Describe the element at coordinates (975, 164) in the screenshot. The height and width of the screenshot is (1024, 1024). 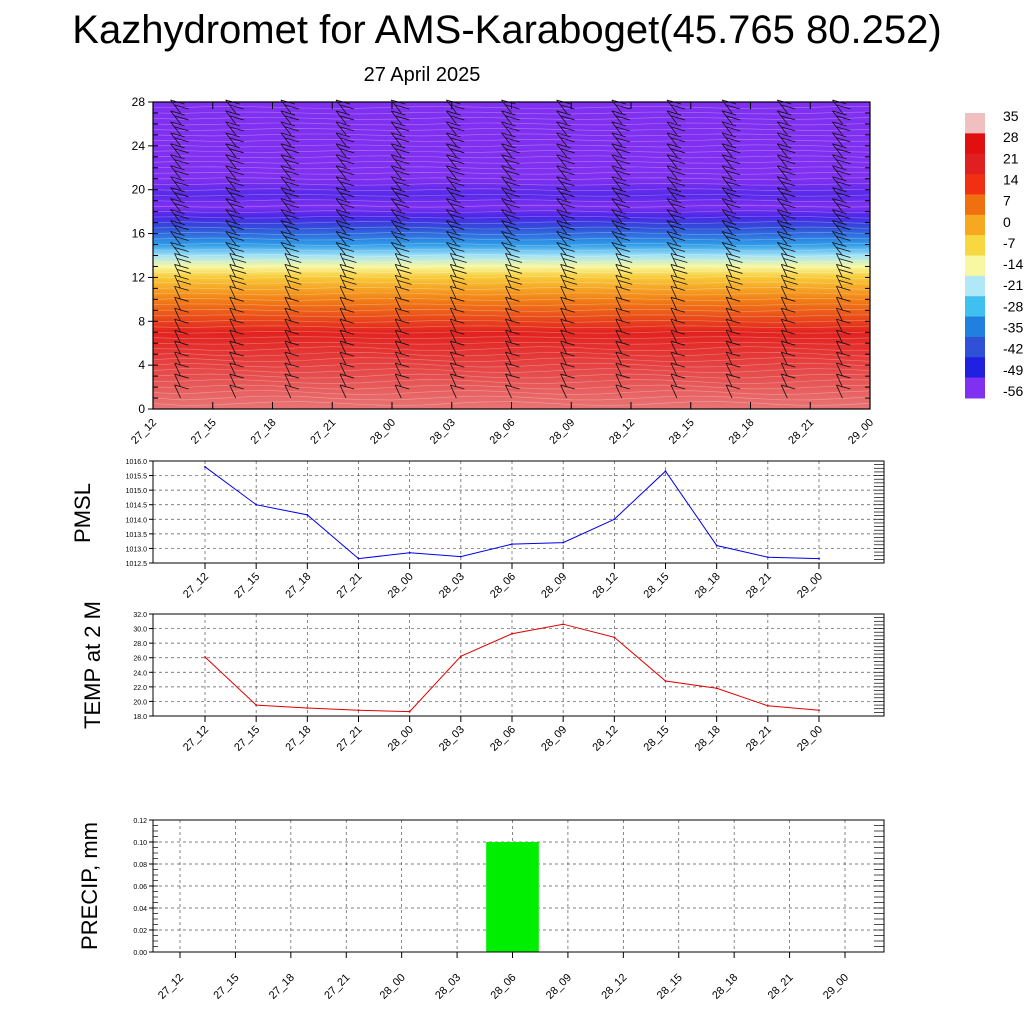
I see `colorbar-swatch` at that location.